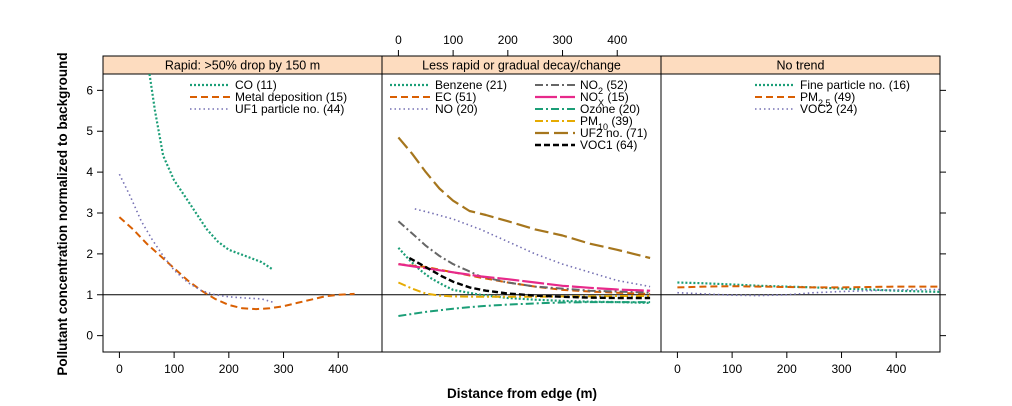 The height and width of the screenshot is (406, 1012). What do you see at coordinates (613, 133) in the screenshot?
I see `legend-label: UF2 no. (71)` at bounding box center [613, 133].